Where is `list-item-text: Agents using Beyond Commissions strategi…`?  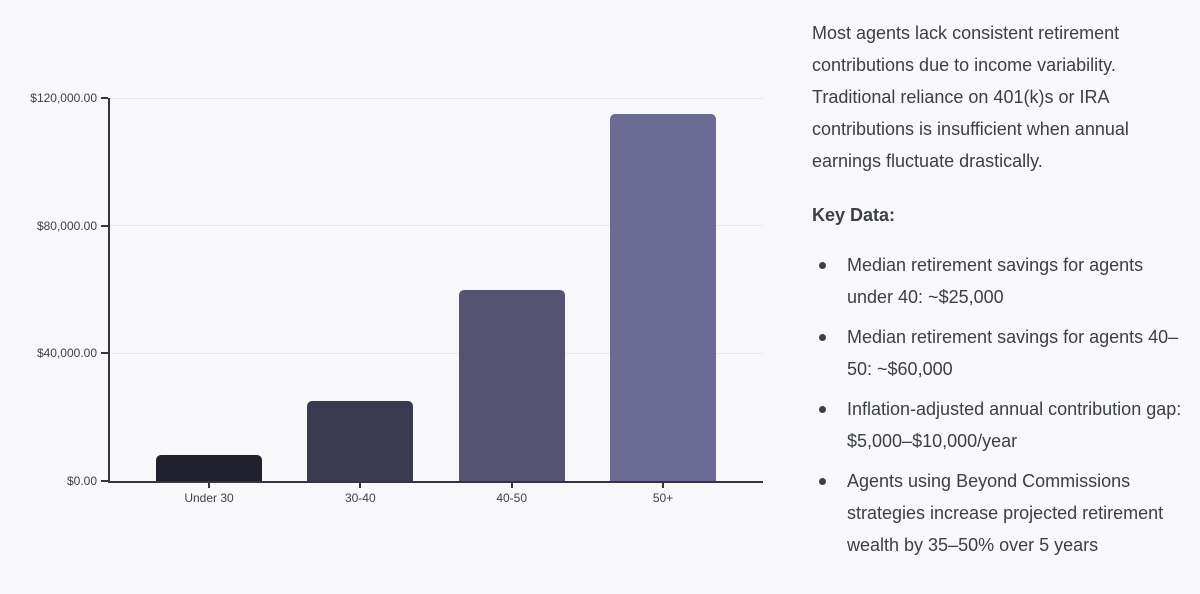
list-item-text: Agents using Beyond Commissions strategi… is located at coordinates (1005, 513).